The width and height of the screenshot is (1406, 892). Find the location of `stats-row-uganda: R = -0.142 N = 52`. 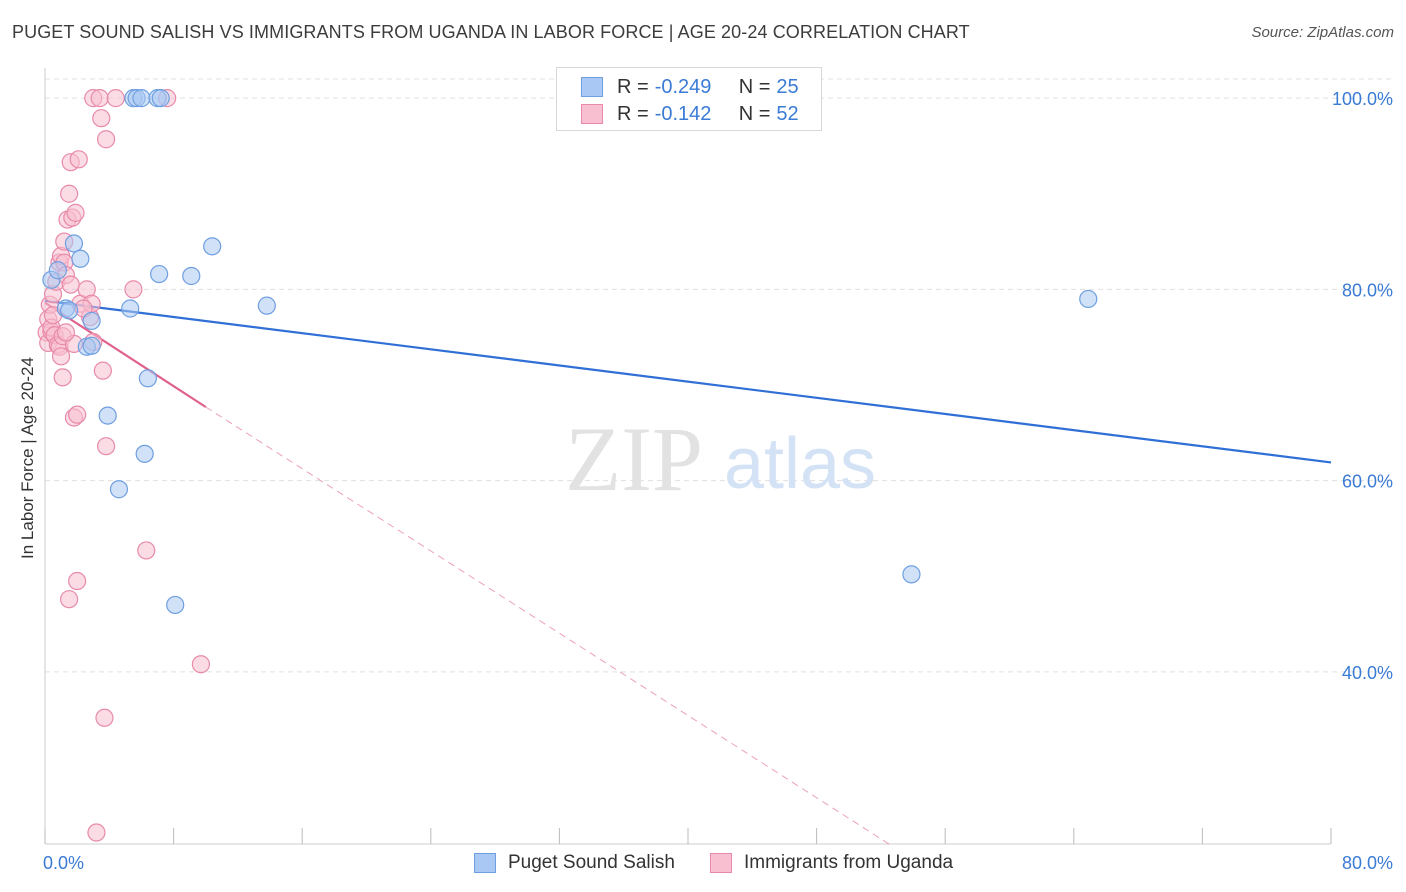

stats-row-uganda: R = -0.142 N = 52 is located at coordinates (690, 114).